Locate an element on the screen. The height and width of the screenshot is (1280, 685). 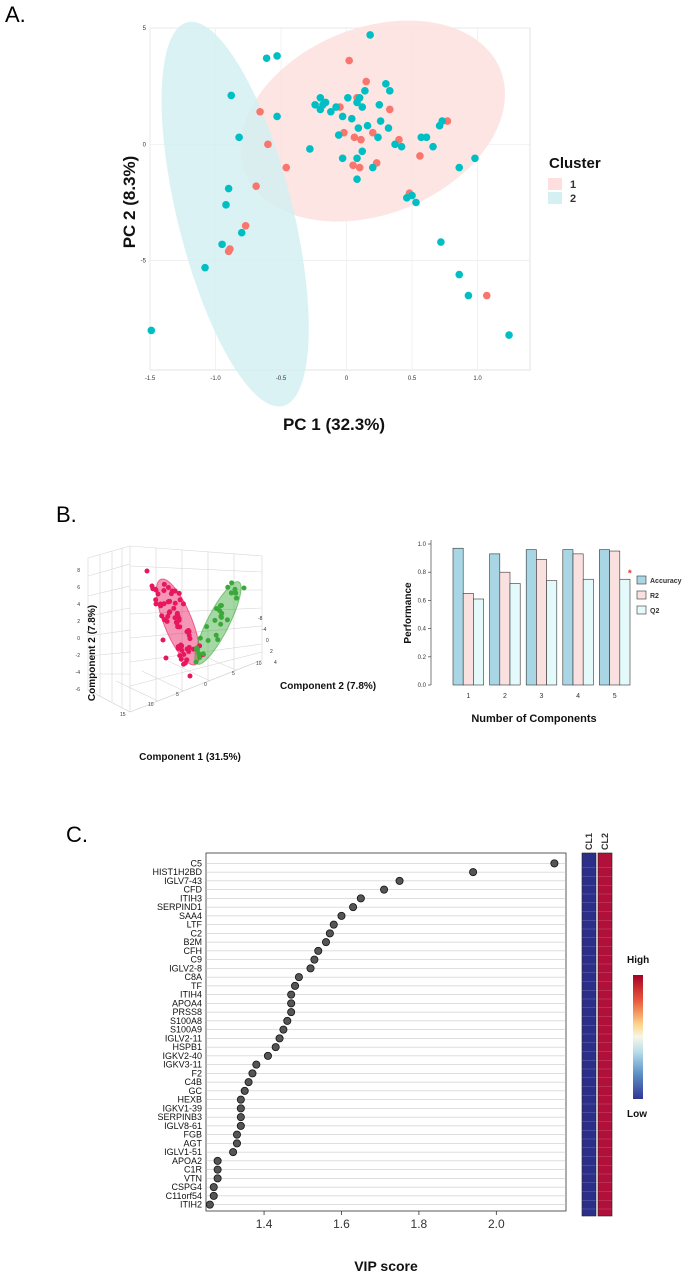
perf-ticks: 0.0 0.2 0.4 0.6 0.8 1.0 is located at coordinates (424, 615).